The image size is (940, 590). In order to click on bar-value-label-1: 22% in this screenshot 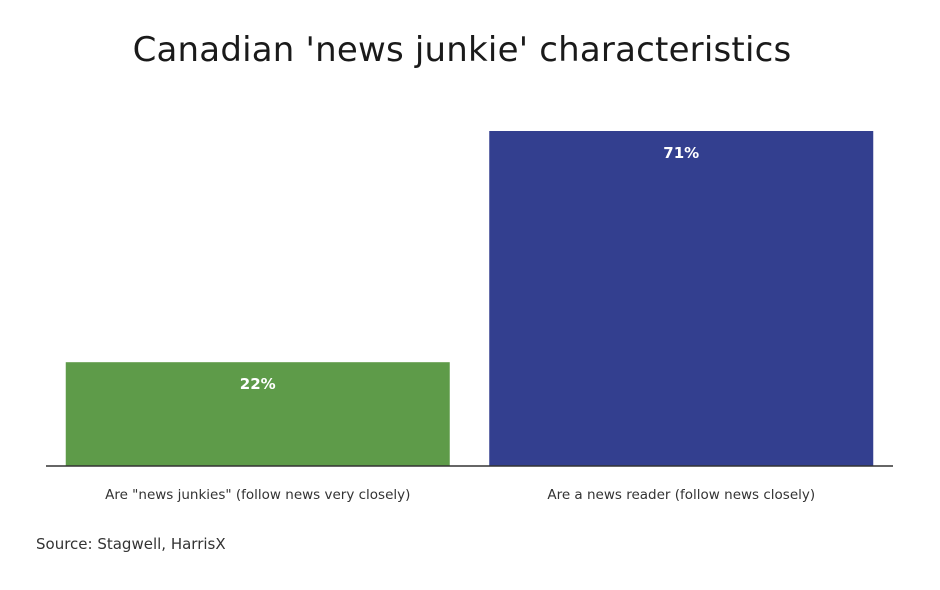, I will do `click(258, 384)`.